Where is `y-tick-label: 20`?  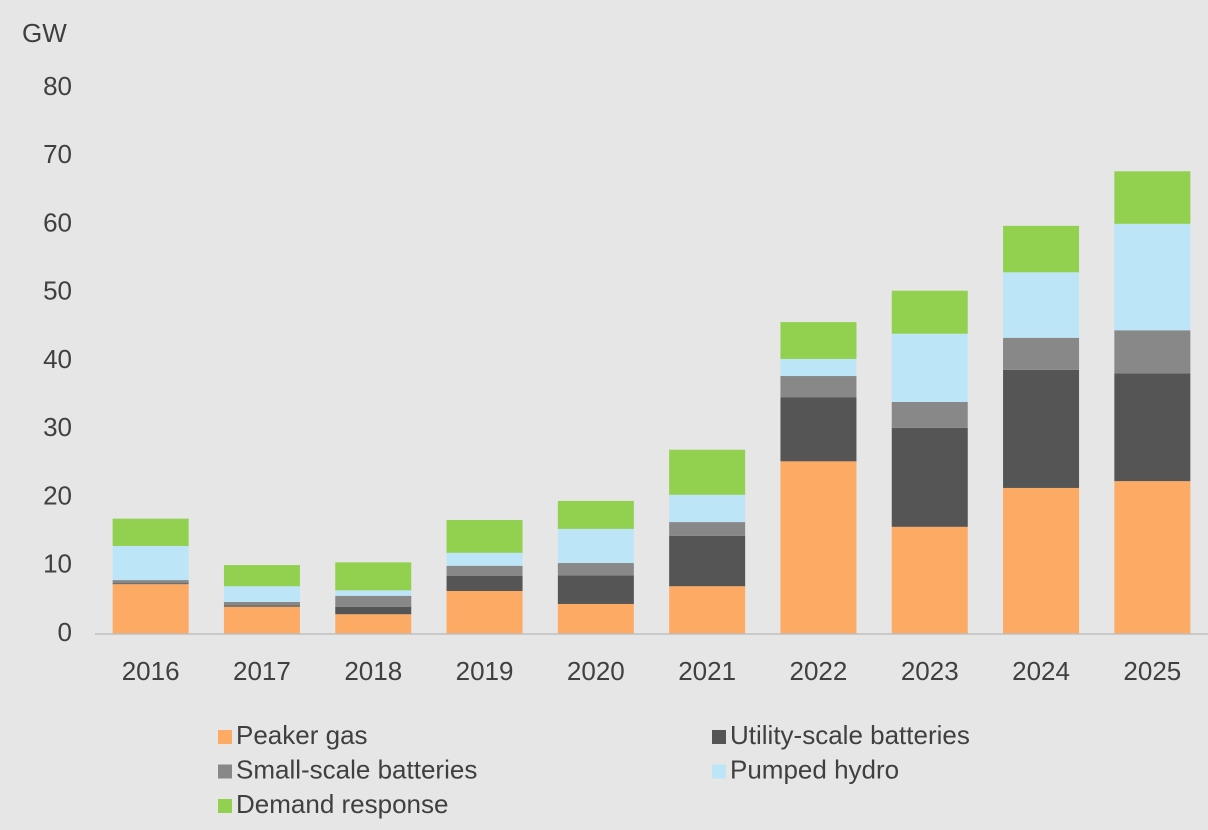
y-tick-label: 20 is located at coordinates (57, 495).